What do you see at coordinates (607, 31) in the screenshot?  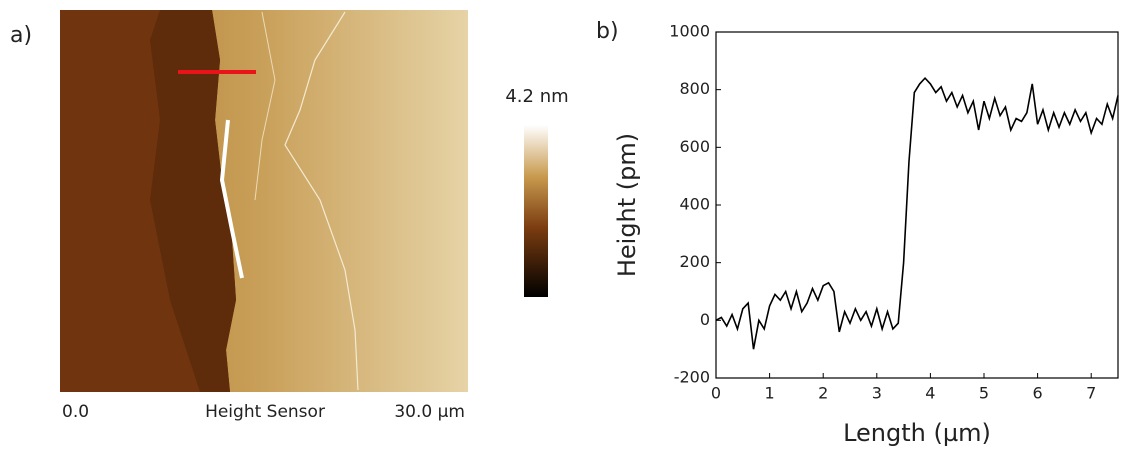 I see `panel-label: b)` at bounding box center [607, 31].